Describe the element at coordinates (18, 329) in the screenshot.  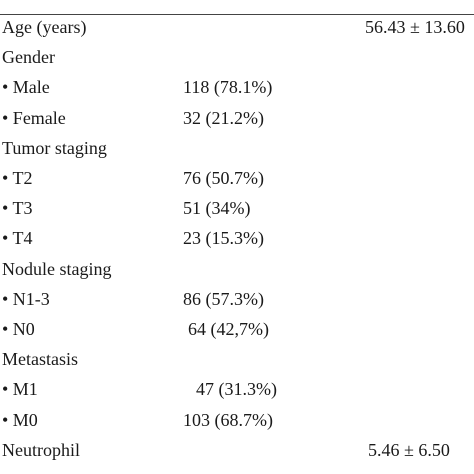
I see `row-label: • N0` at that location.